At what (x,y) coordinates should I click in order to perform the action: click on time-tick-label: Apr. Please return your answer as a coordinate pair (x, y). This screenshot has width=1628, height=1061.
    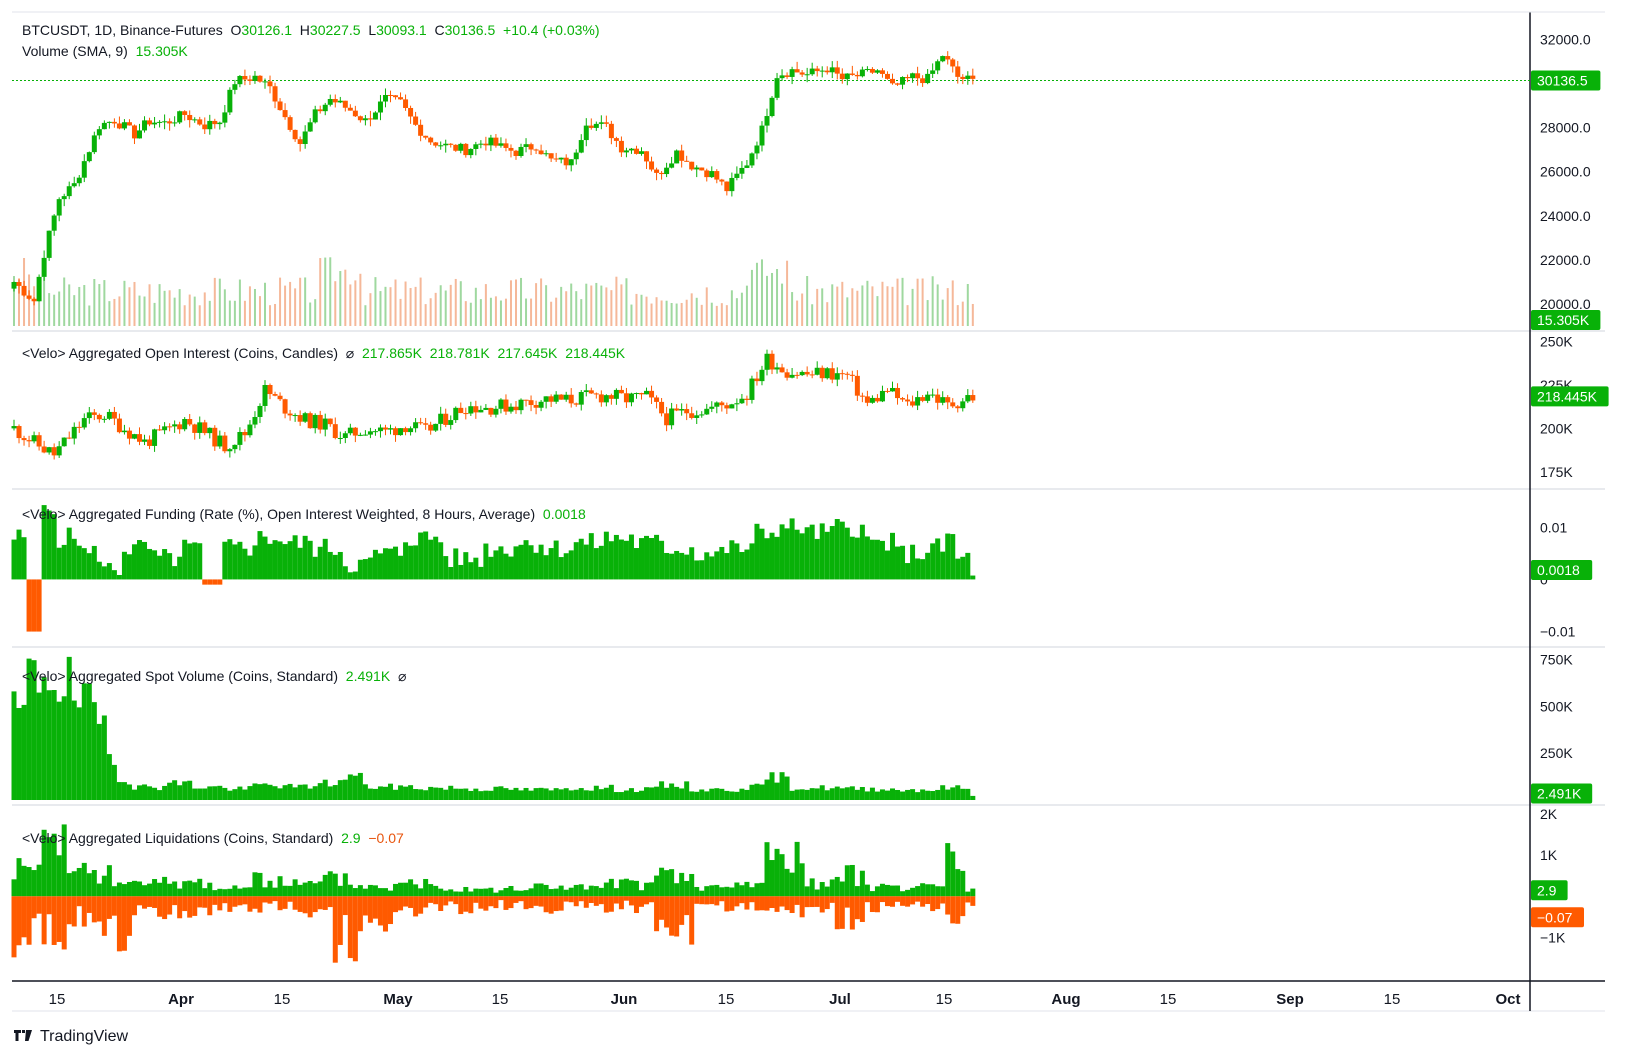
    Looking at the image, I should click on (181, 999).